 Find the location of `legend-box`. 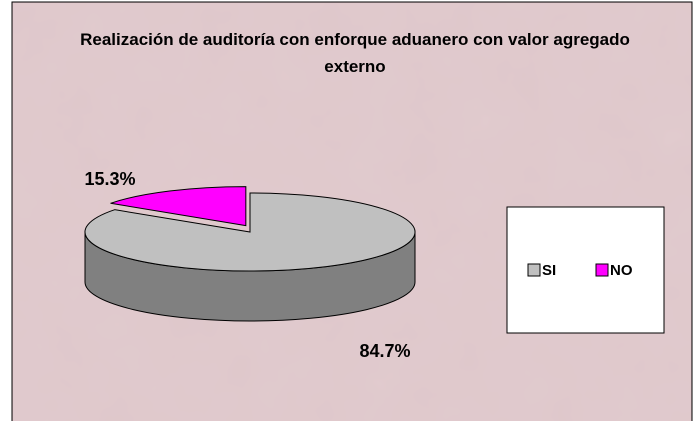

legend-box is located at coordinates (585, 270).